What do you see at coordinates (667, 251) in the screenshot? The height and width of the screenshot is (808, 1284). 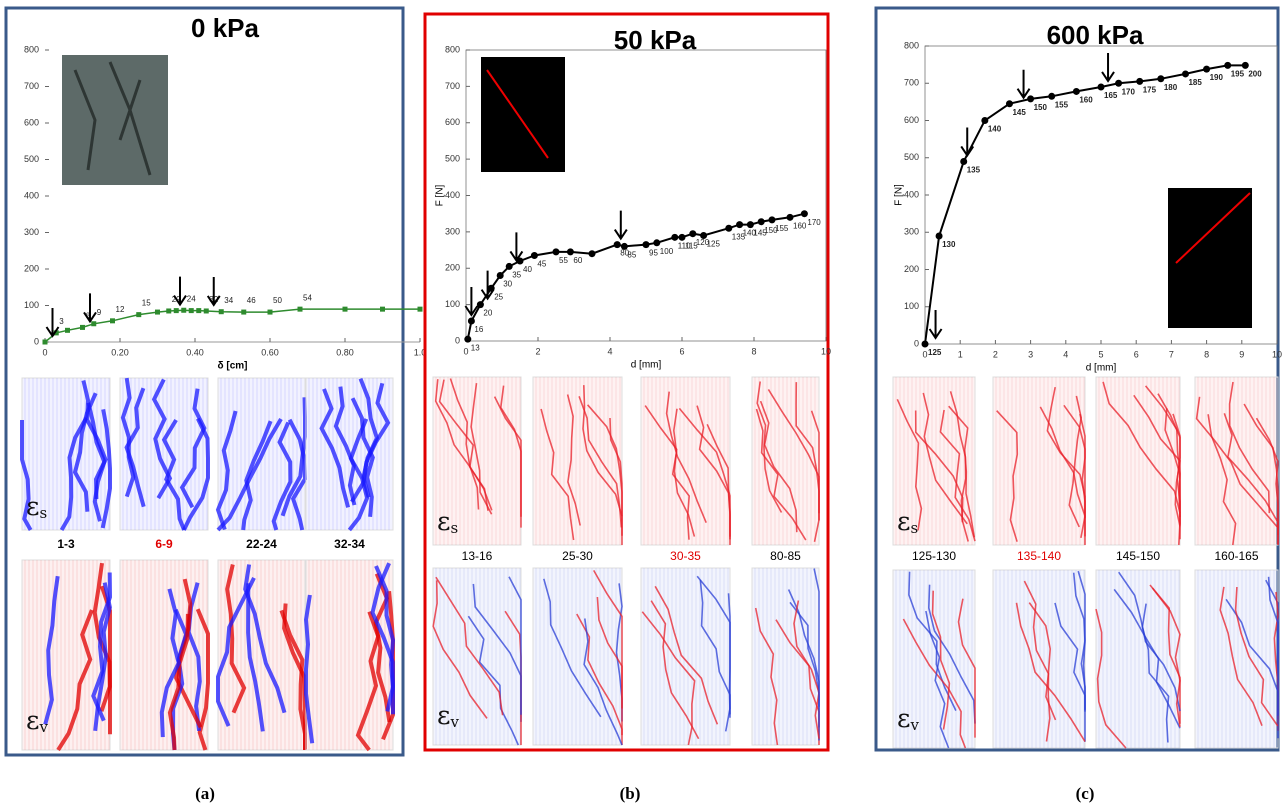 I see `point-label: 100` at bounding box center [667, 251].